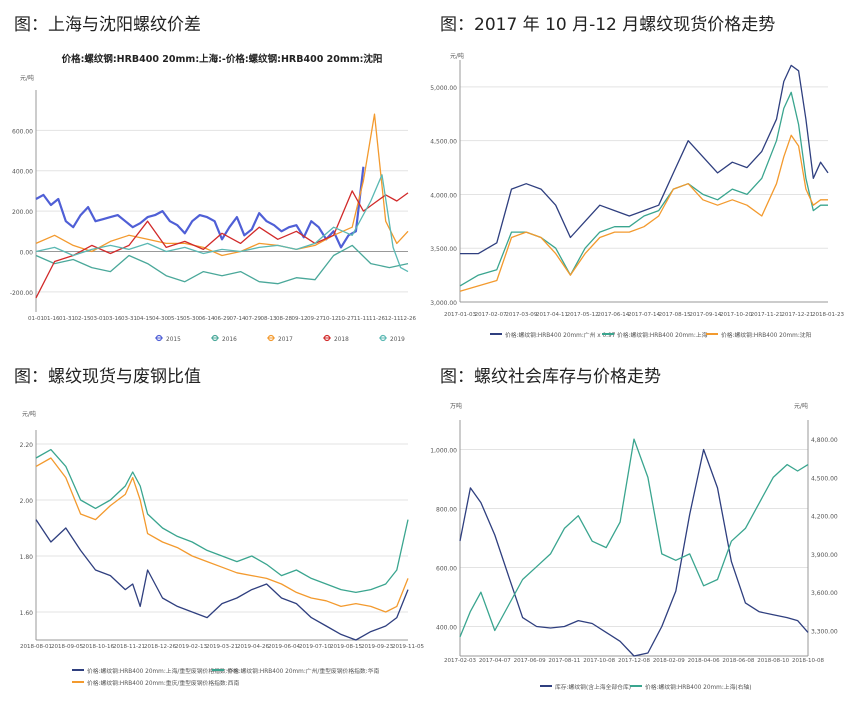  I want to click on panel2-legend-label: 价格:螺纹钢:HRB400 20mm:上海, so click(662, 335).